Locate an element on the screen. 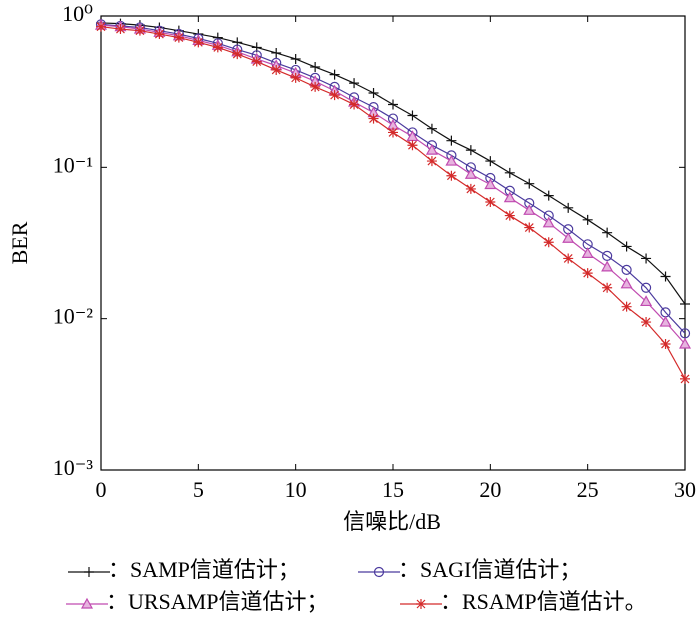 This screenshot has height=622, width=700. x-tick-label: 5 is located at coordinates (198, 489).